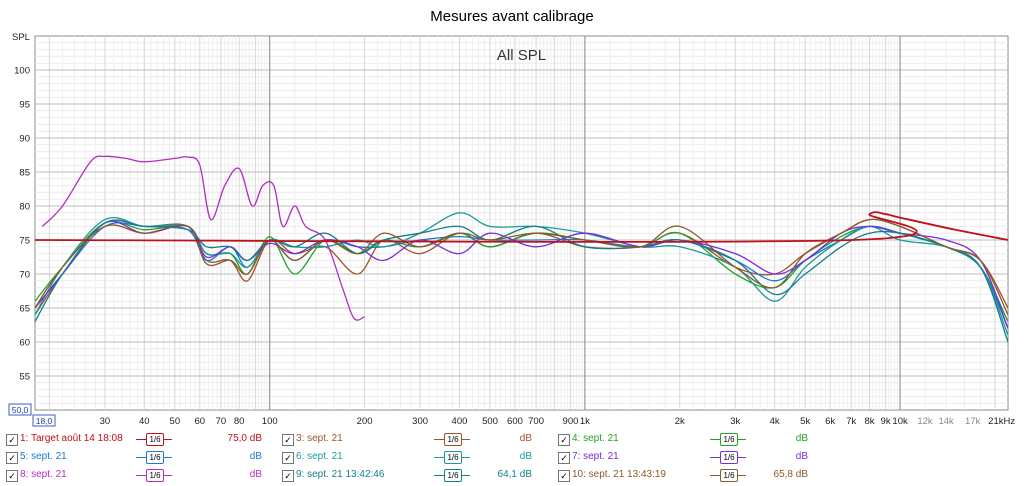 The image size is (1024, 486). What do you see at coordinates (43, 474) in the screenshot?
I see `legend-label: 8: sept. 21` at bounding box center [43, 474].